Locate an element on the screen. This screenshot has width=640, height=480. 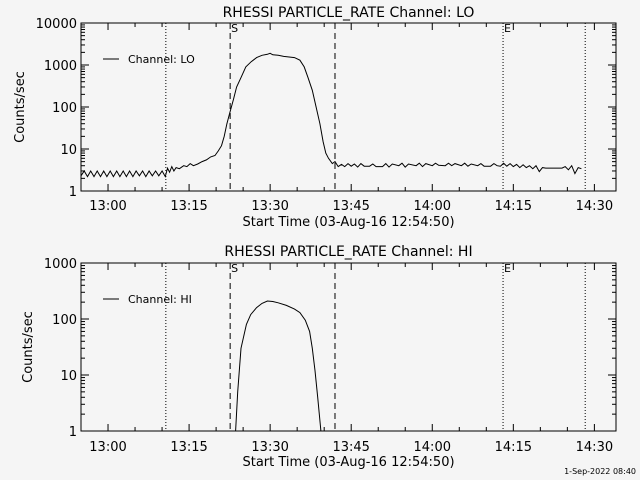
series-line-hi is located at coordinates (278, 366).